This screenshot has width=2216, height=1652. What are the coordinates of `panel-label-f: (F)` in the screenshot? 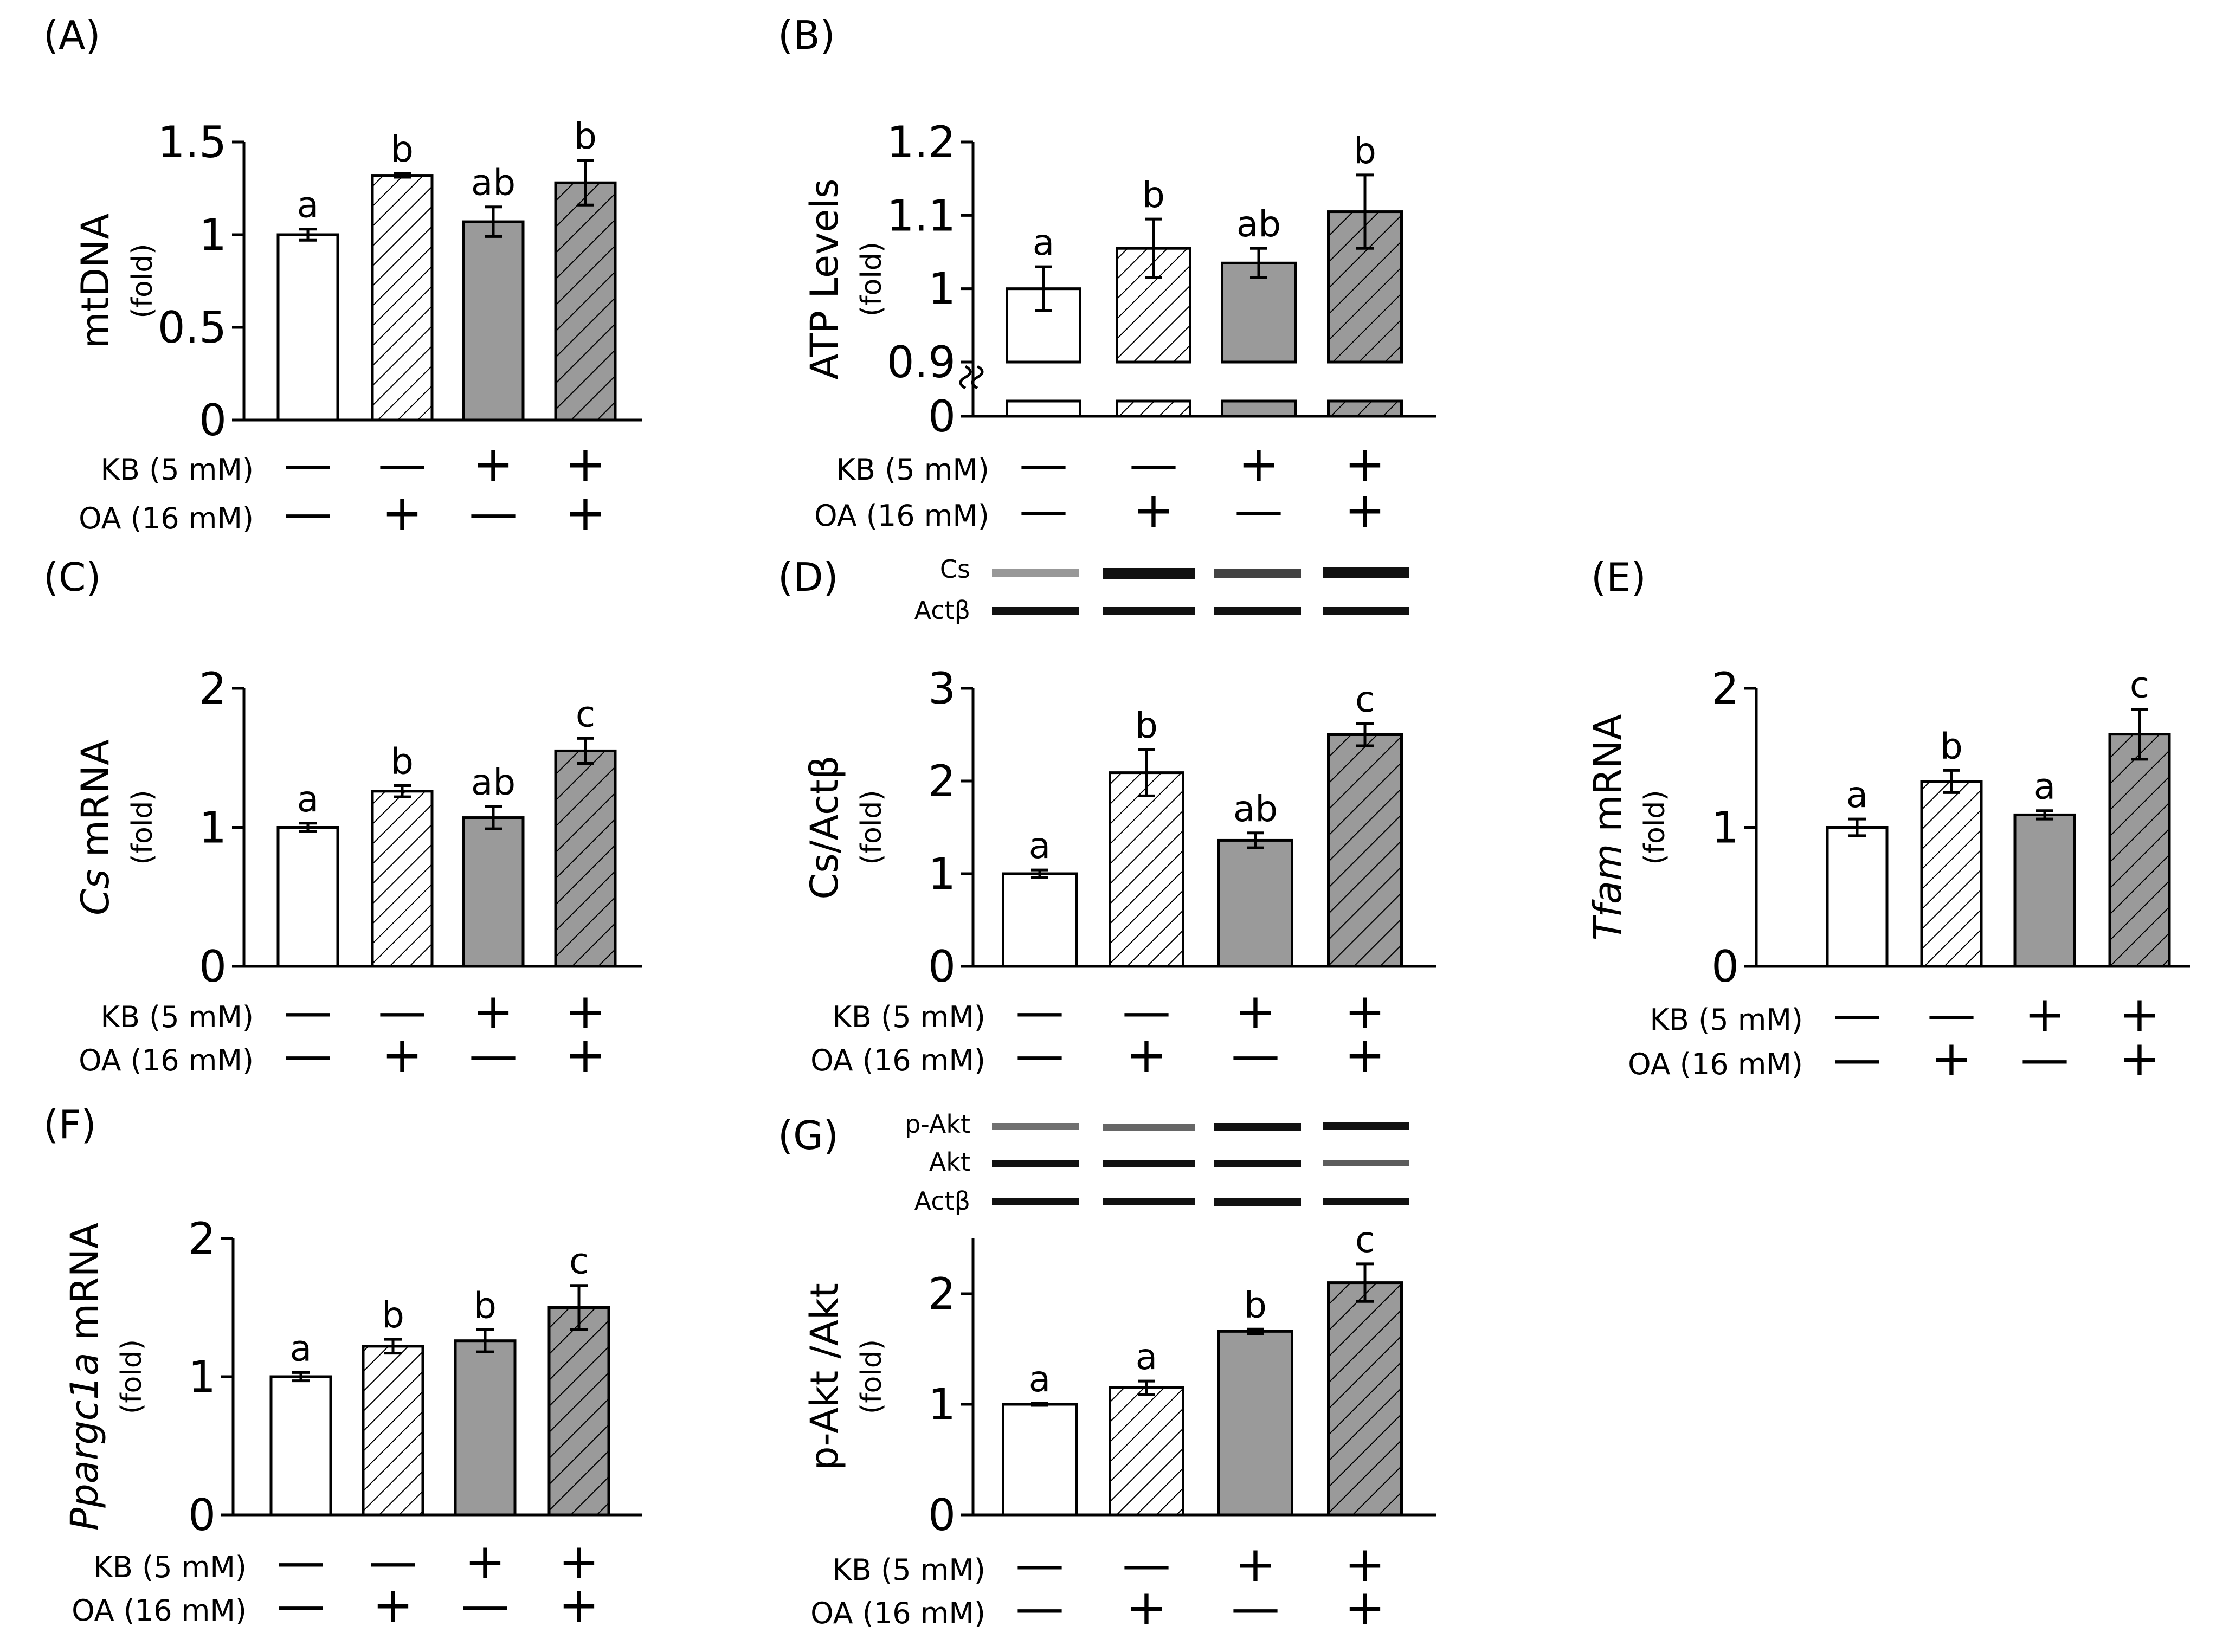 It's located at (69, 1124).